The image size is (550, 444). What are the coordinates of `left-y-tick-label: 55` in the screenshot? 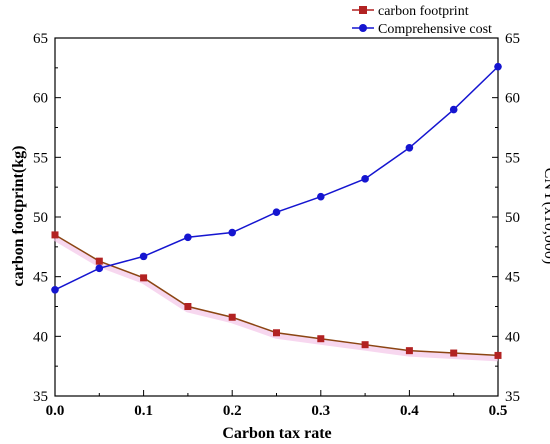 It's located at (40, 158).